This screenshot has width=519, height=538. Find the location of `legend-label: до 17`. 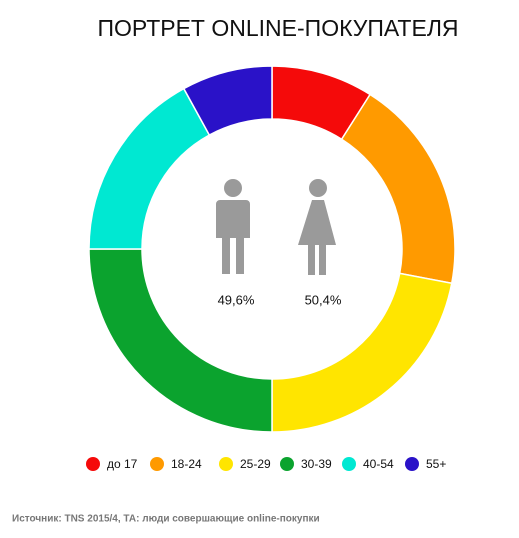

legend-label: до 17 is located at coordinates (122, 464).